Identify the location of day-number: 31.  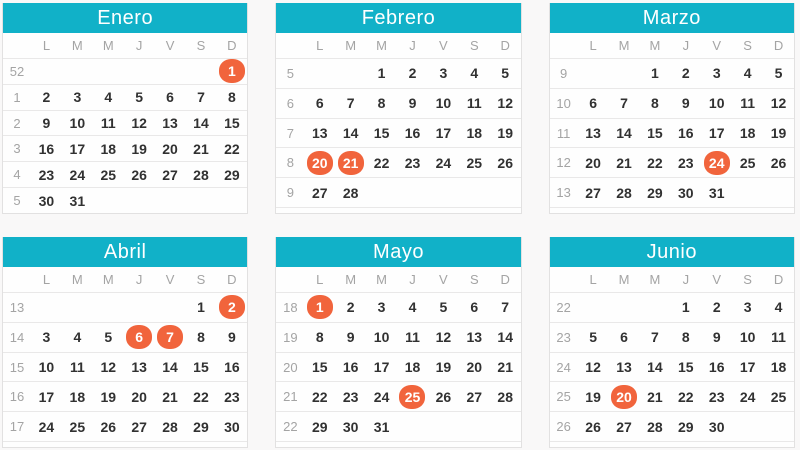
(77, 200).